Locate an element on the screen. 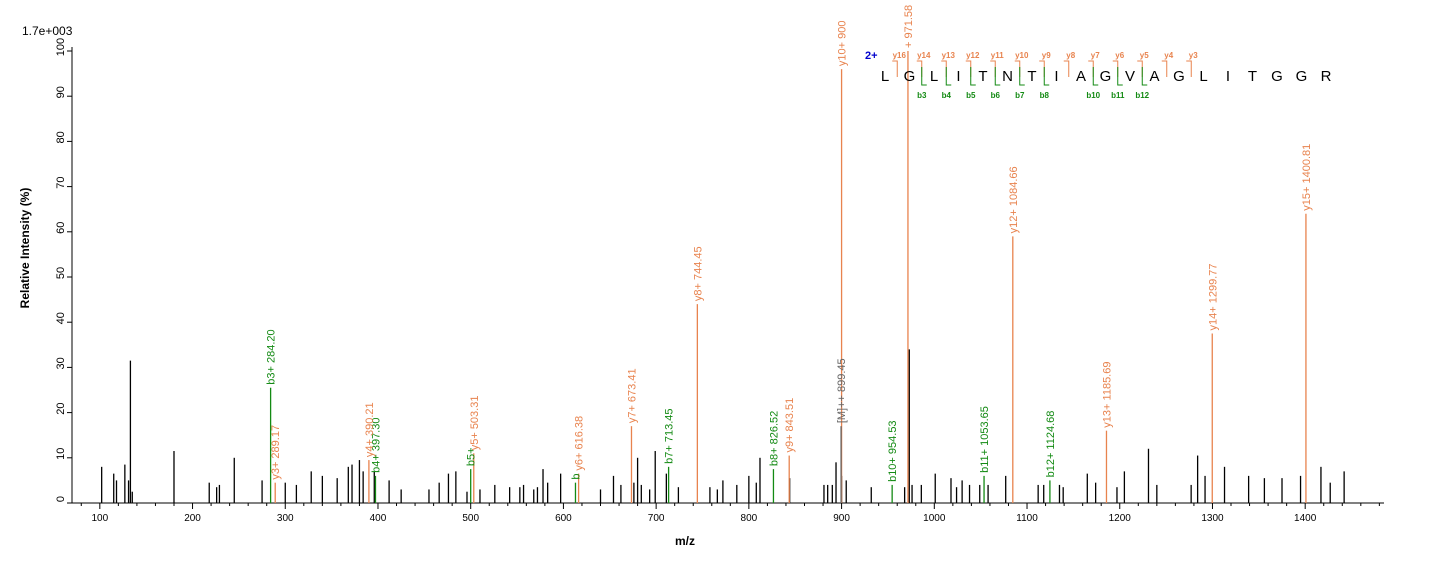 Image resolution: width=1436 pixels, height=562 pixels. b-ion-label: b12+ 1124.68 is located at coordinates (1051, 444).